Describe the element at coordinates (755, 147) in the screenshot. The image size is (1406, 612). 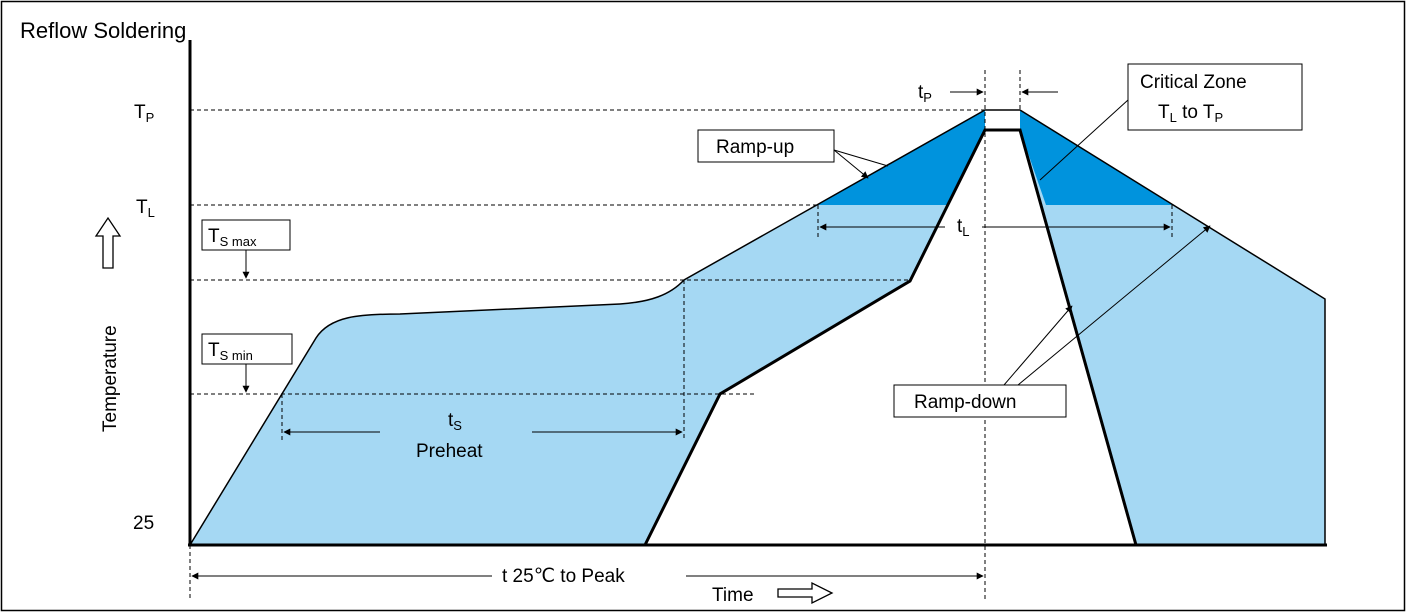
I see `ramp-up-label: Ramp-up` at that location.